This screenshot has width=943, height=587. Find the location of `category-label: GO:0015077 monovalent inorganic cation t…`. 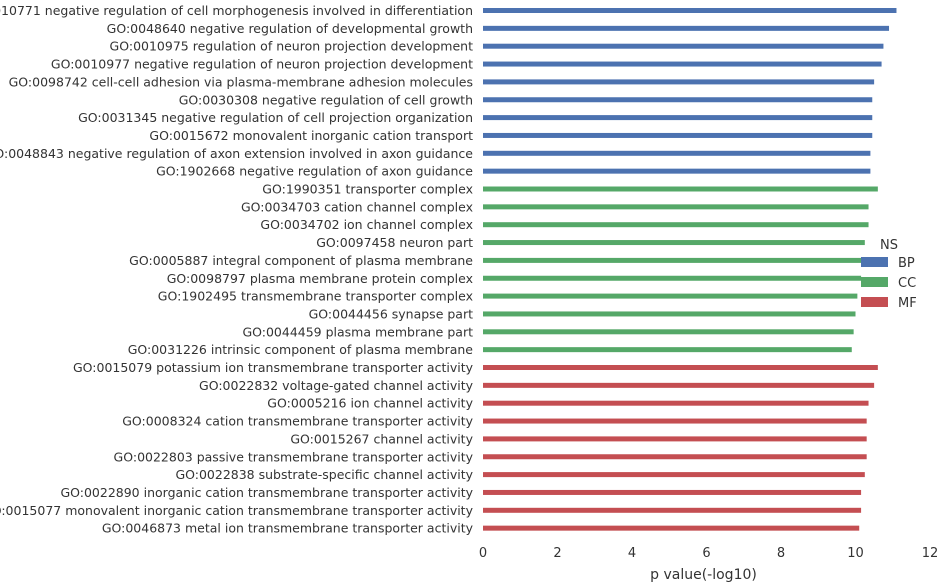

category-label: GO:0015077 monovalent inorganic cation t… is located at coordinates (237, 510).